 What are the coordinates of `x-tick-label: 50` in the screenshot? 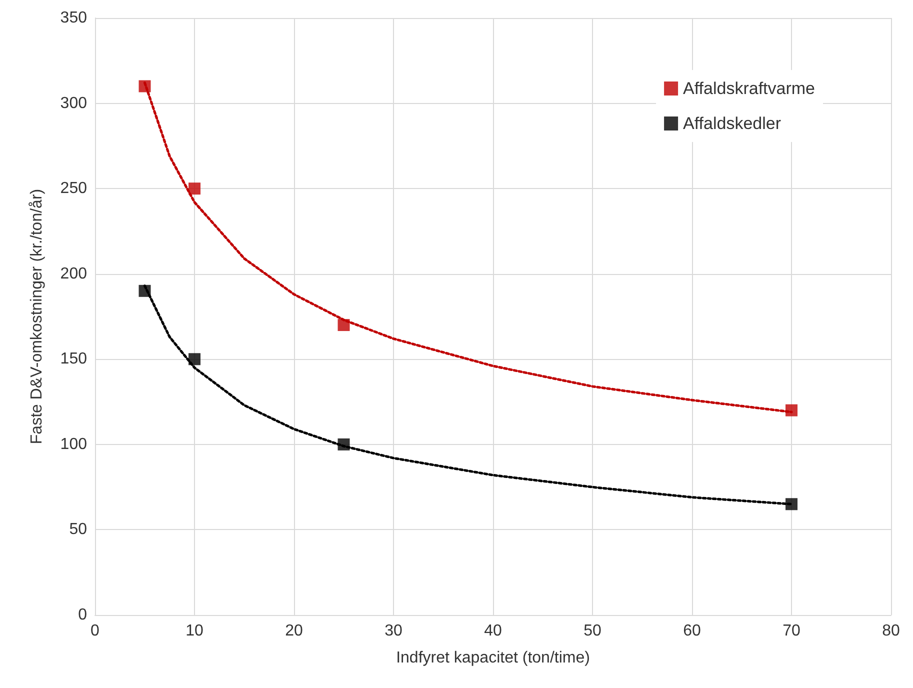 It's located at (593, 631).